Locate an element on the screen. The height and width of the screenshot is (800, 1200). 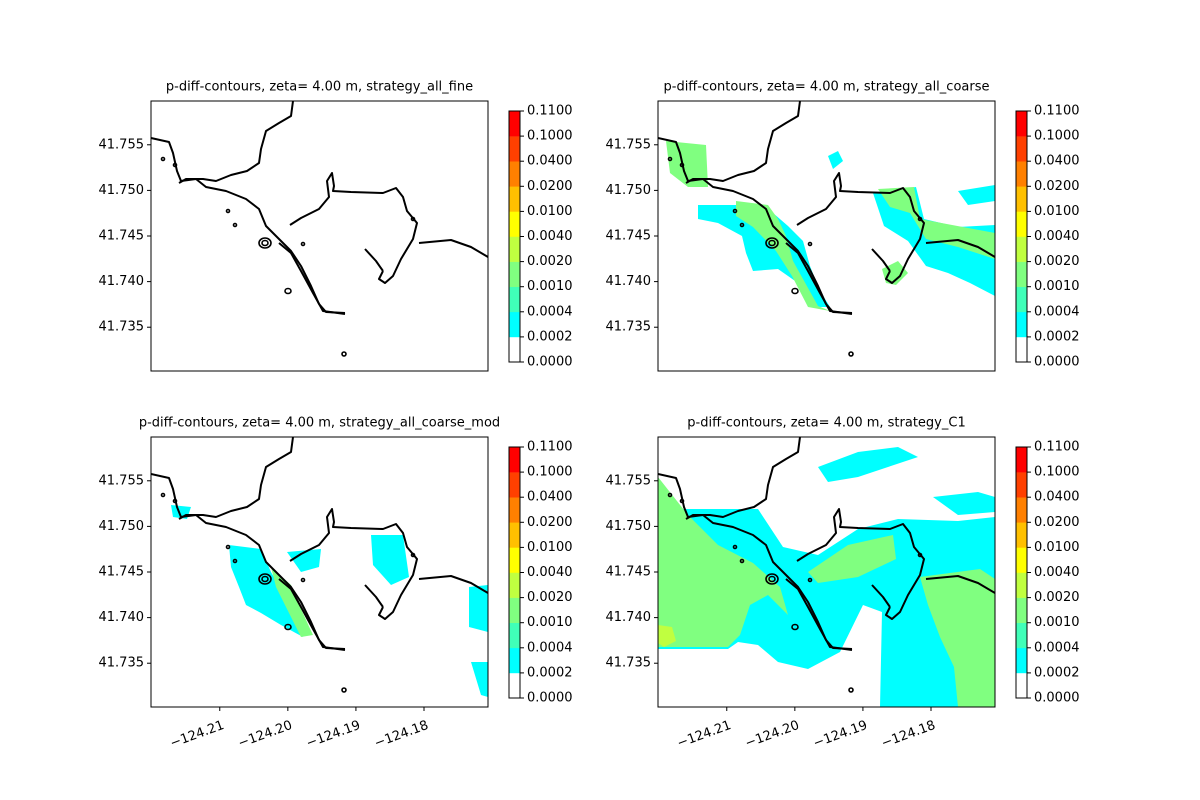
x-tick-label: −124.21 is located at coordinates (197, 734).